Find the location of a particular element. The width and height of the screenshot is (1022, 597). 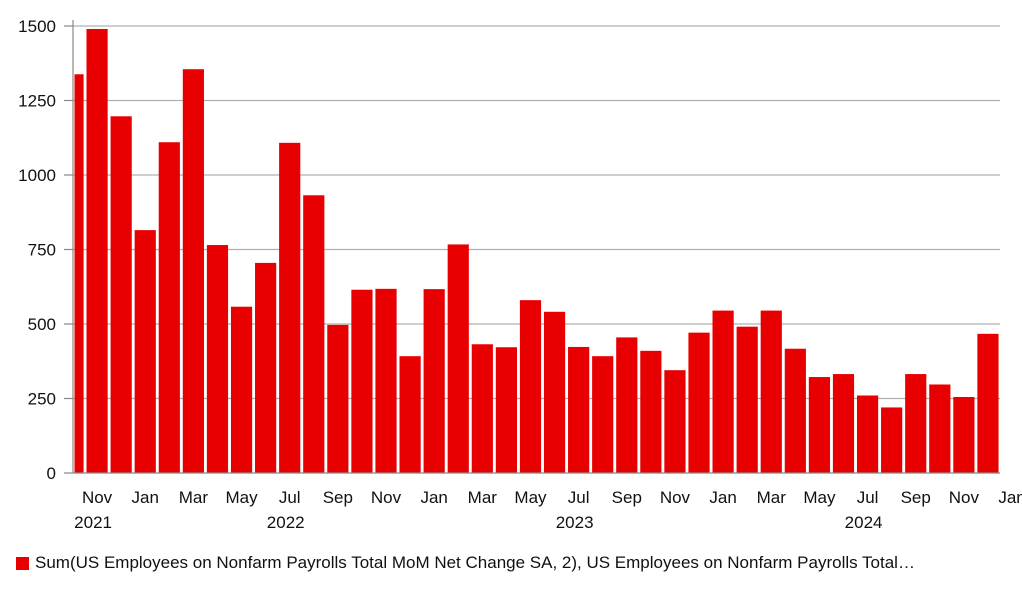

legend-swatch is located at coordinates (22, 563).